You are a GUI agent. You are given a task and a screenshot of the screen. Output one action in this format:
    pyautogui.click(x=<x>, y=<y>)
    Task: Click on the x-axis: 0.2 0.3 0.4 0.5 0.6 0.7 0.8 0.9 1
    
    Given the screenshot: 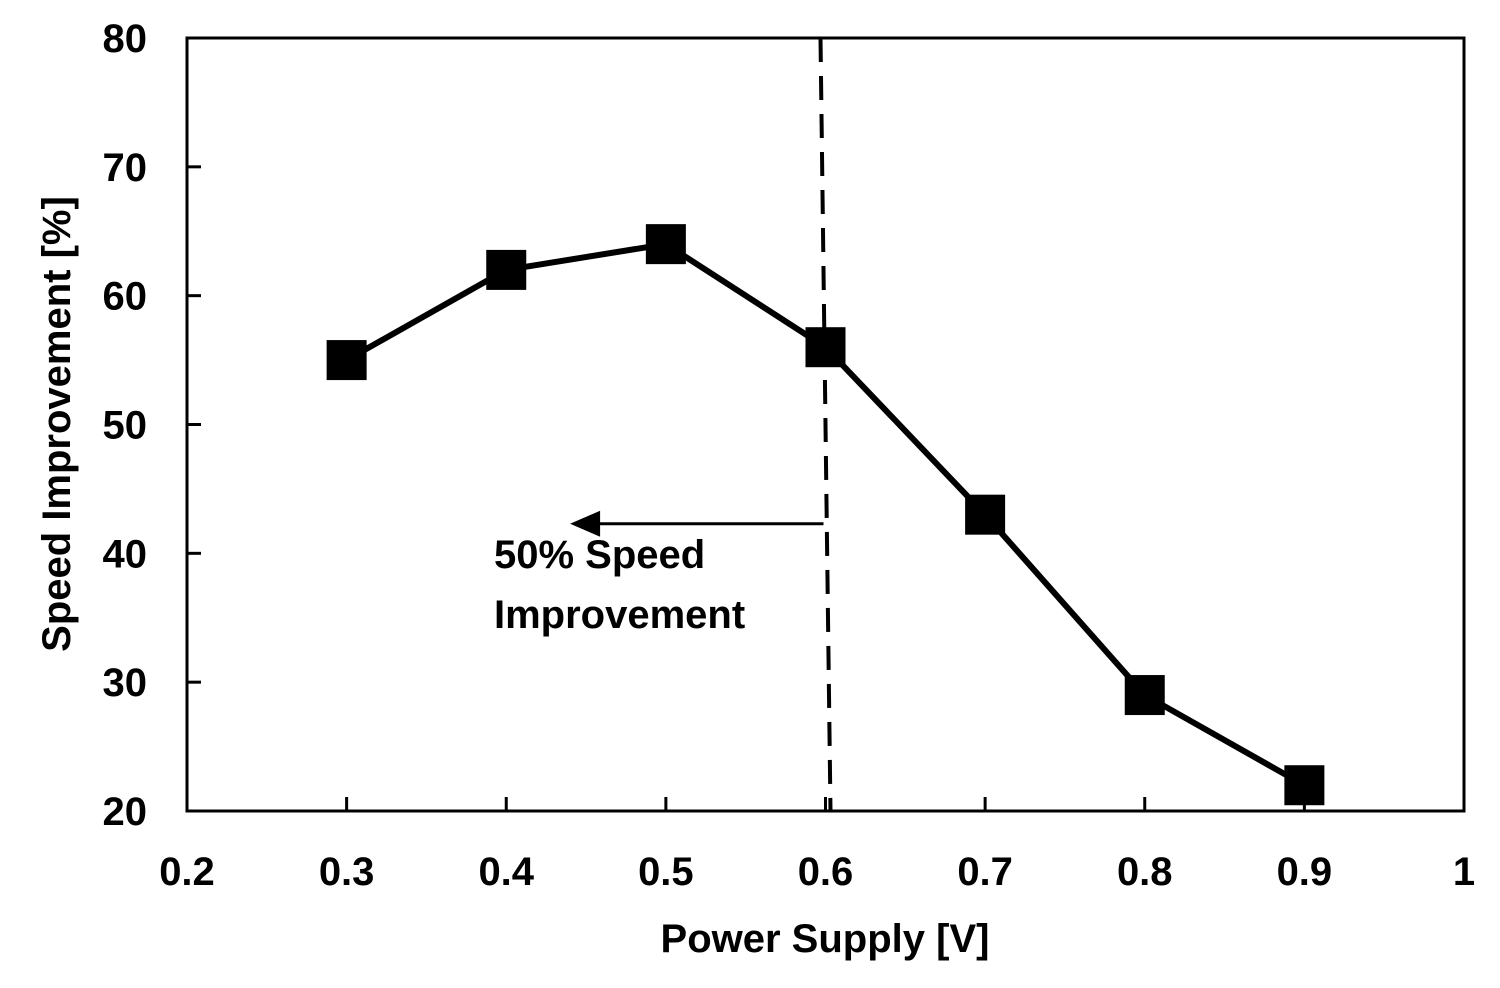 What is the action you would take?
    pyautogui.click(x=817, y=845)
    